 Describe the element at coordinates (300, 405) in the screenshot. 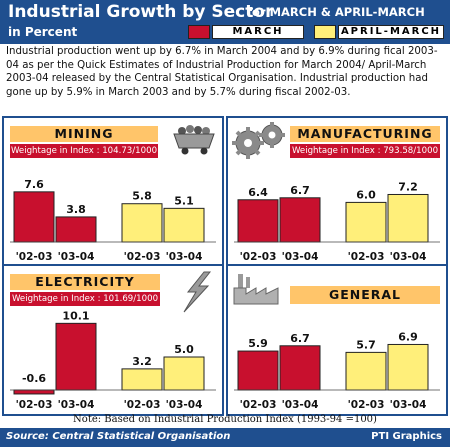

I see `tick-label-general-march-2: '03-04` at that location.